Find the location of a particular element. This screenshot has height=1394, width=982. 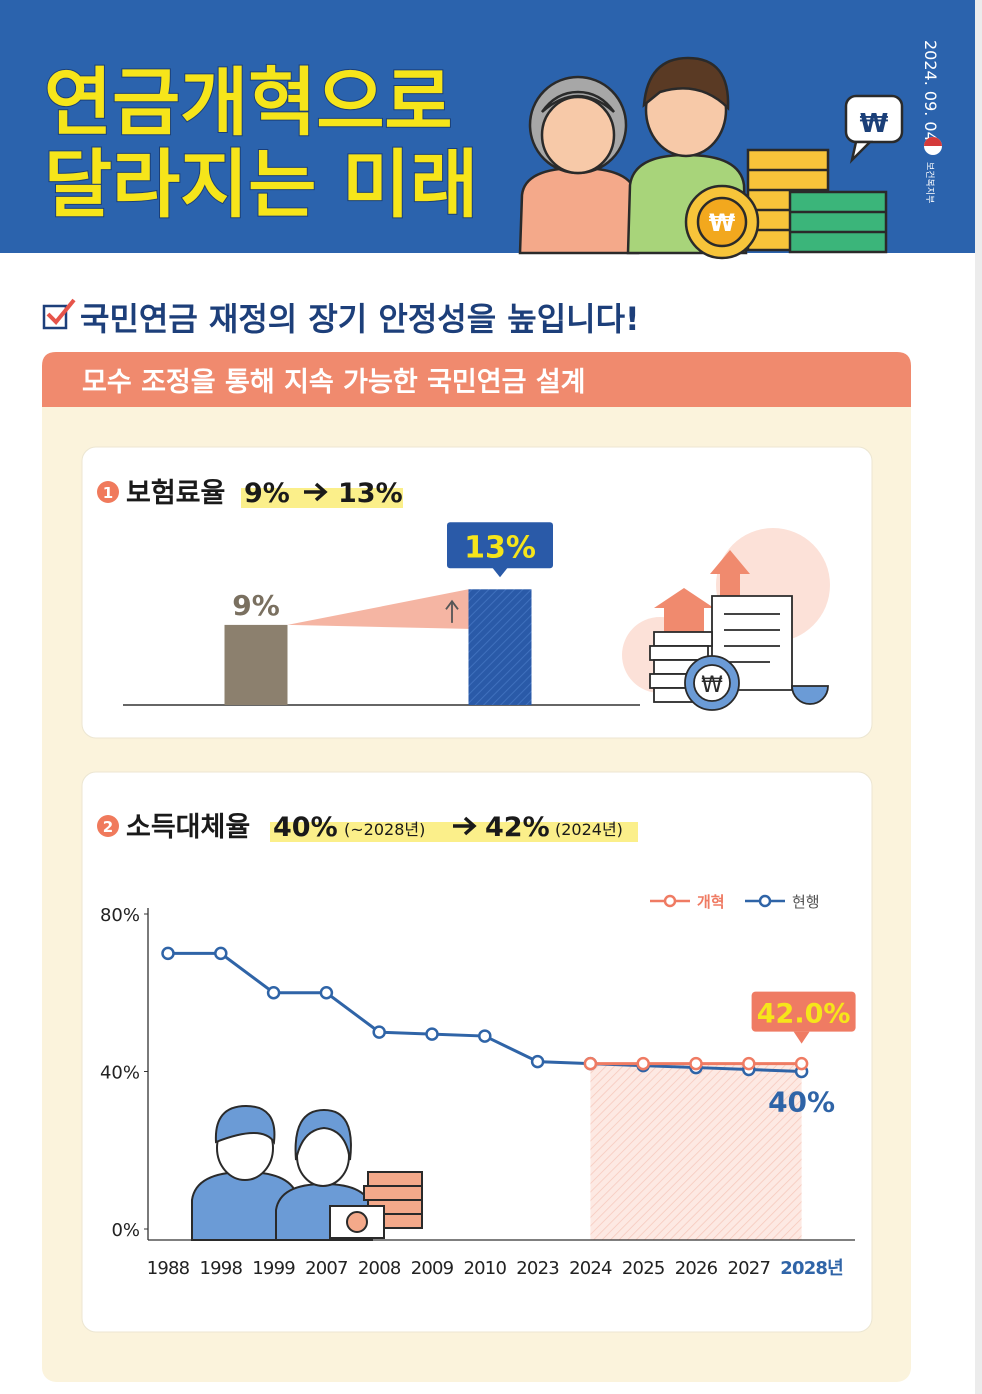

x-tick-label: 2025 is located at coordinates (643, 1268).